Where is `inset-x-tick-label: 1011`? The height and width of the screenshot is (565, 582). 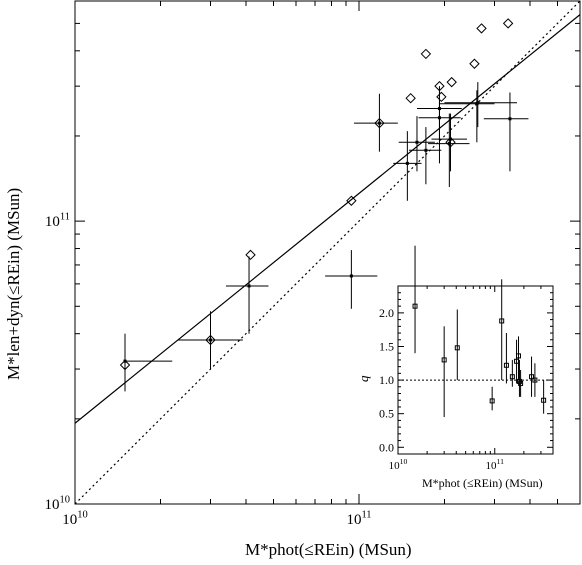
inset-x-tick-label: 1011 is located at coordinates (495, 464).